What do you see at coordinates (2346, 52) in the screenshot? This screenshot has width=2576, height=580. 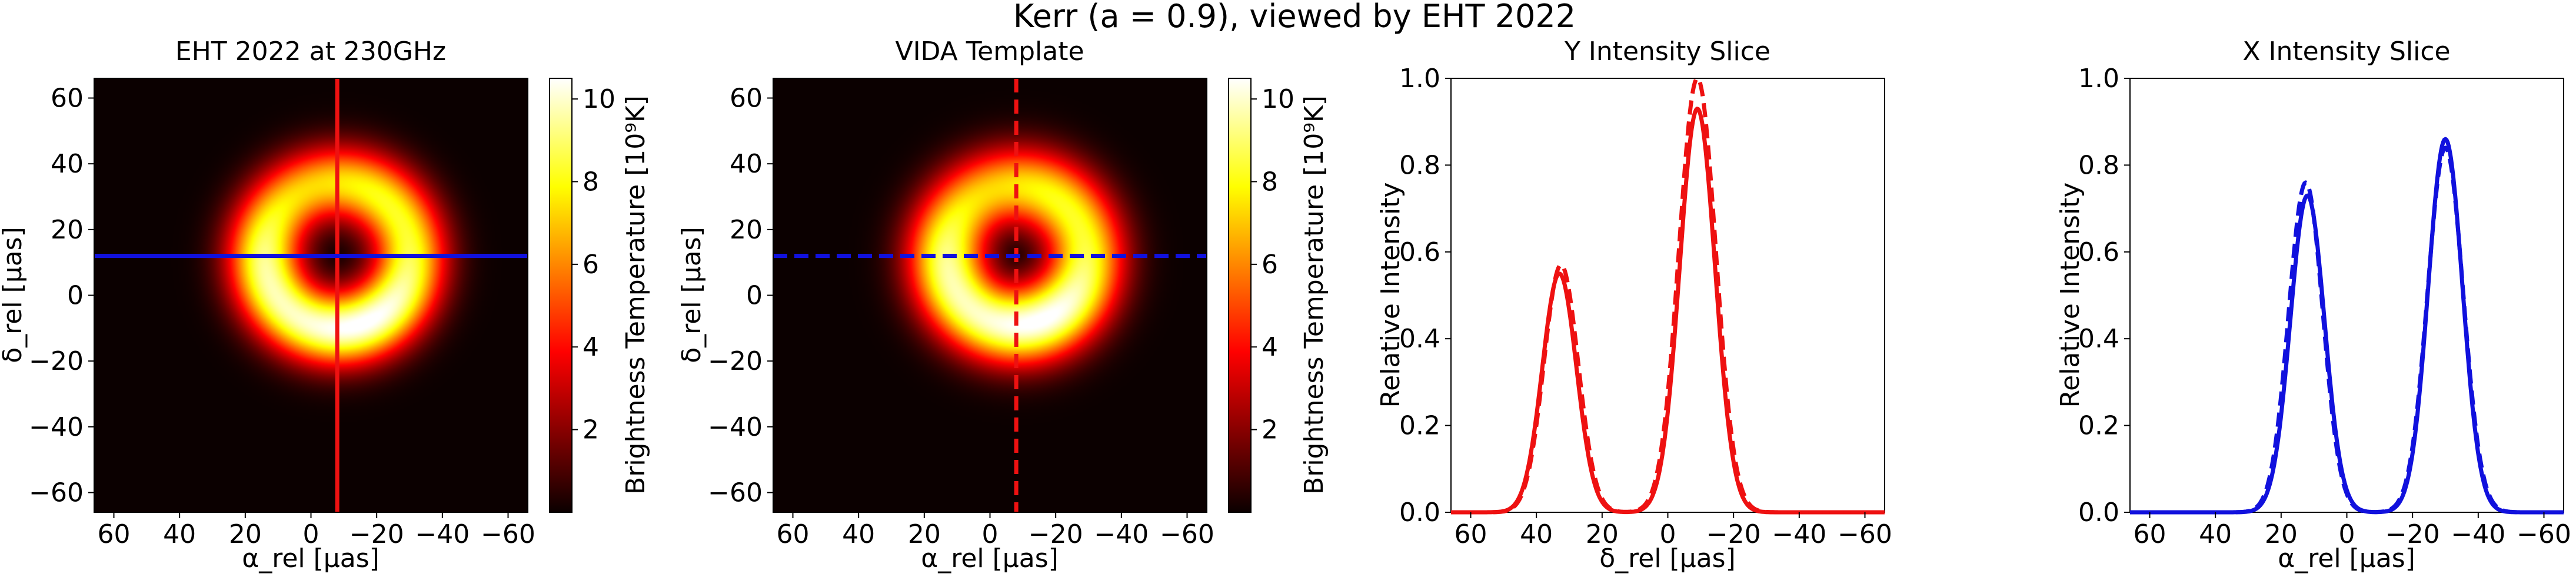 I see `panel-title: X Intensity Slice` at bounding box center [2346, 52].